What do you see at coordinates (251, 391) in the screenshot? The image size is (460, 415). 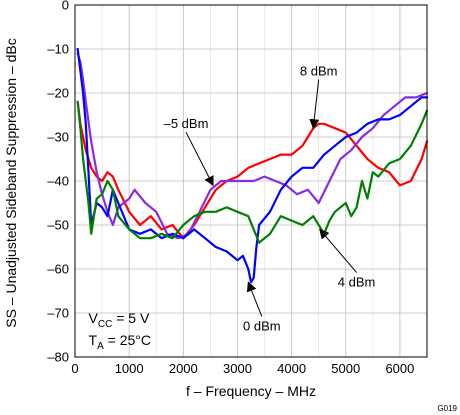 I see `x-axis-title: f – Frequency – MHz` at bounding box center [251, 391].